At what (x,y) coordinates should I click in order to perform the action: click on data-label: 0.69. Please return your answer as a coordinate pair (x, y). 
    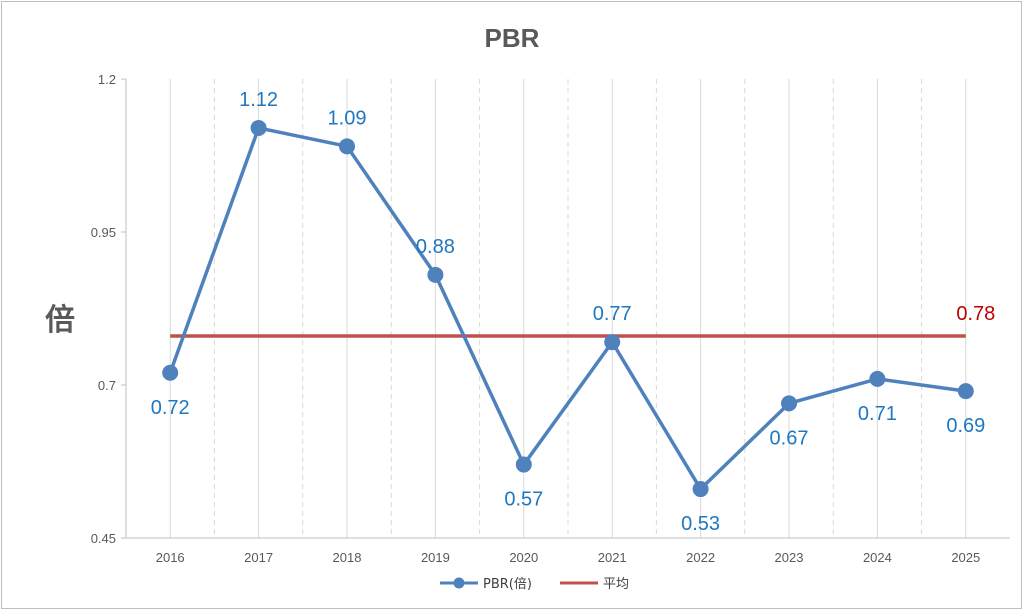
    Looking at the image, I should click on (965, 426).